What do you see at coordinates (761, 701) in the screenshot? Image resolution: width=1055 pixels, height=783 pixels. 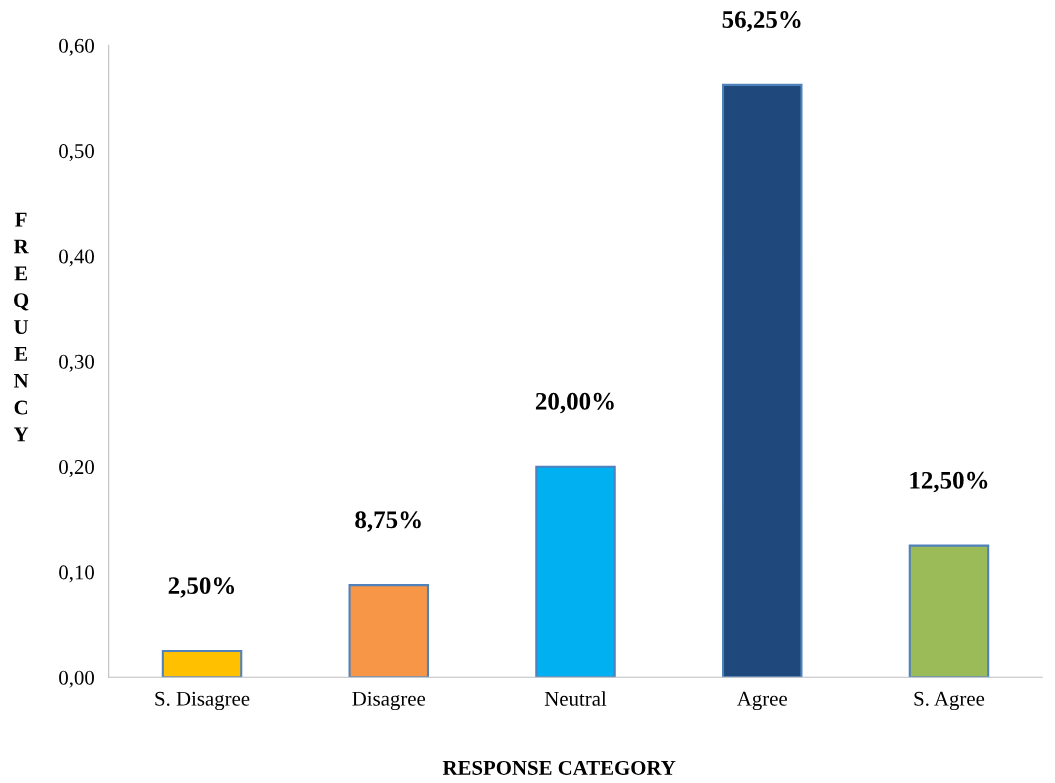 I see `x-tick-label: Agree` at bounding box center [761, 701].